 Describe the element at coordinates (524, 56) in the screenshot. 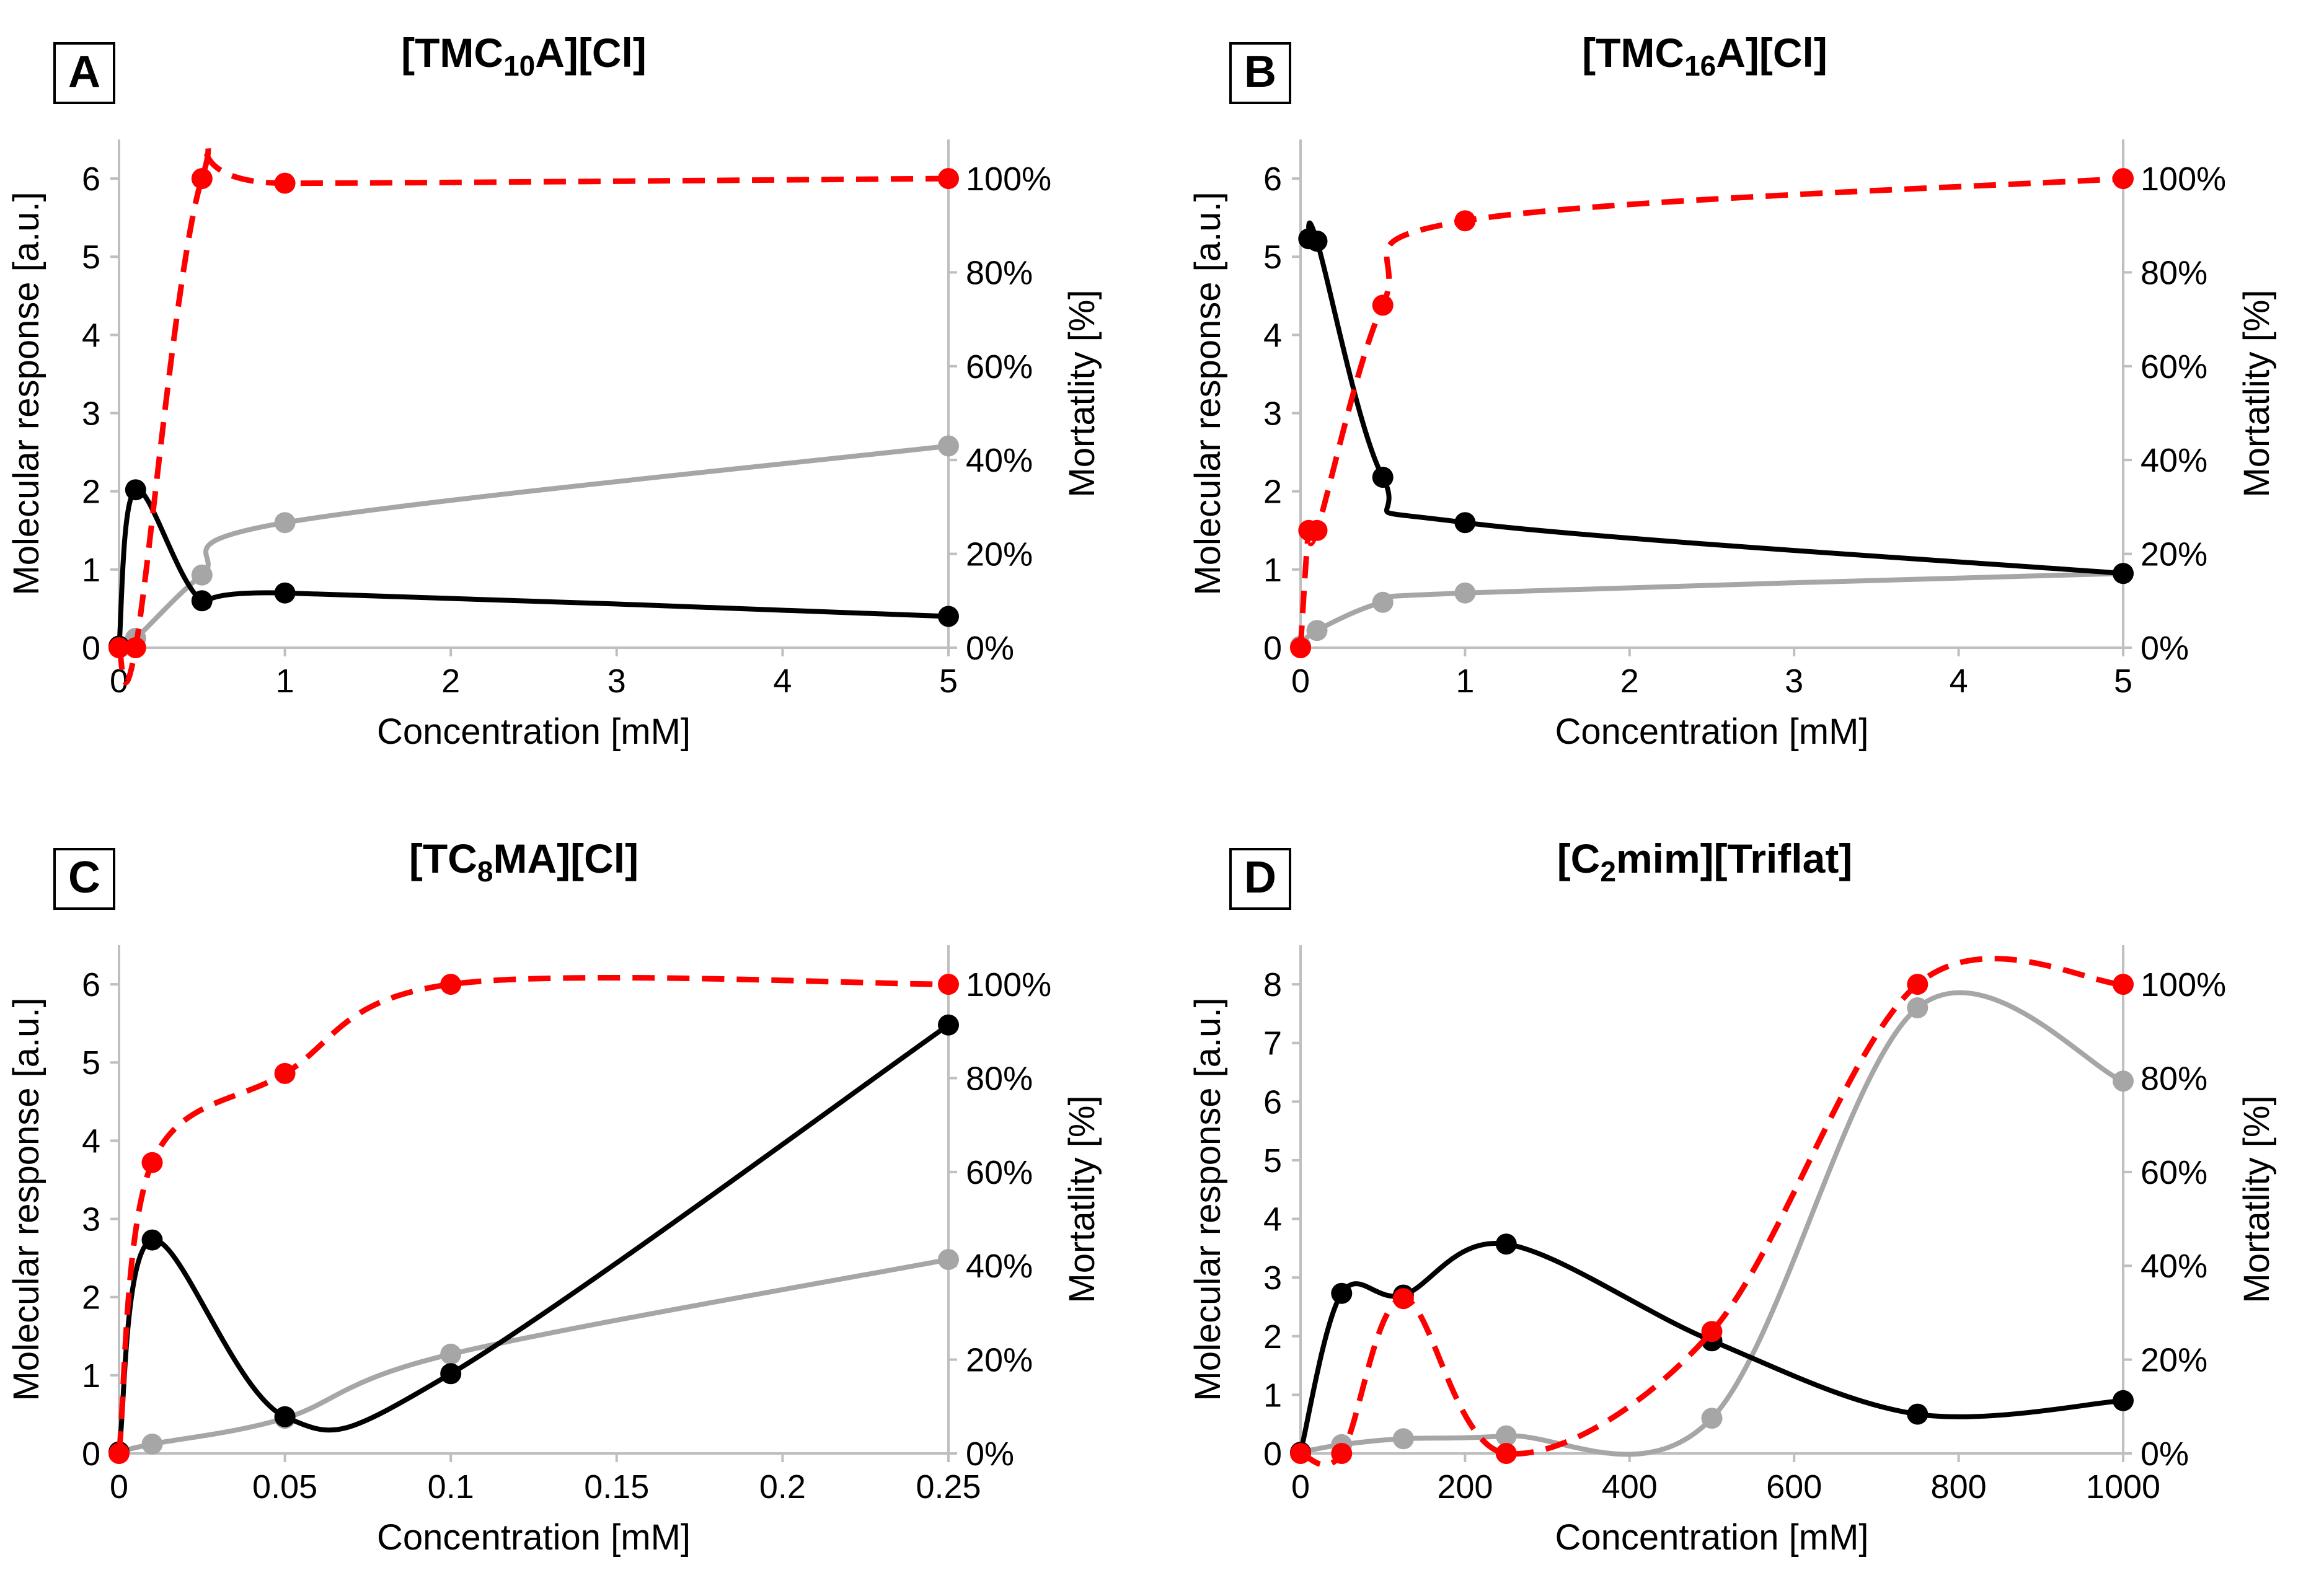

I see `chart-title: [TMC10A][Cl]` at that location.